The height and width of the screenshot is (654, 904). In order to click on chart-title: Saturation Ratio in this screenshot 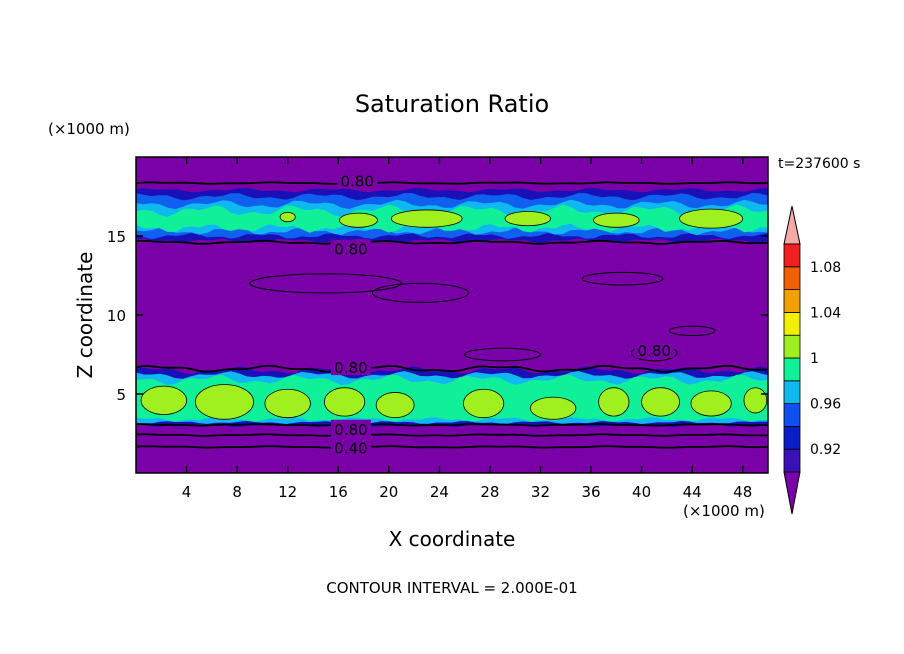, I will do `click(452, 104)`.